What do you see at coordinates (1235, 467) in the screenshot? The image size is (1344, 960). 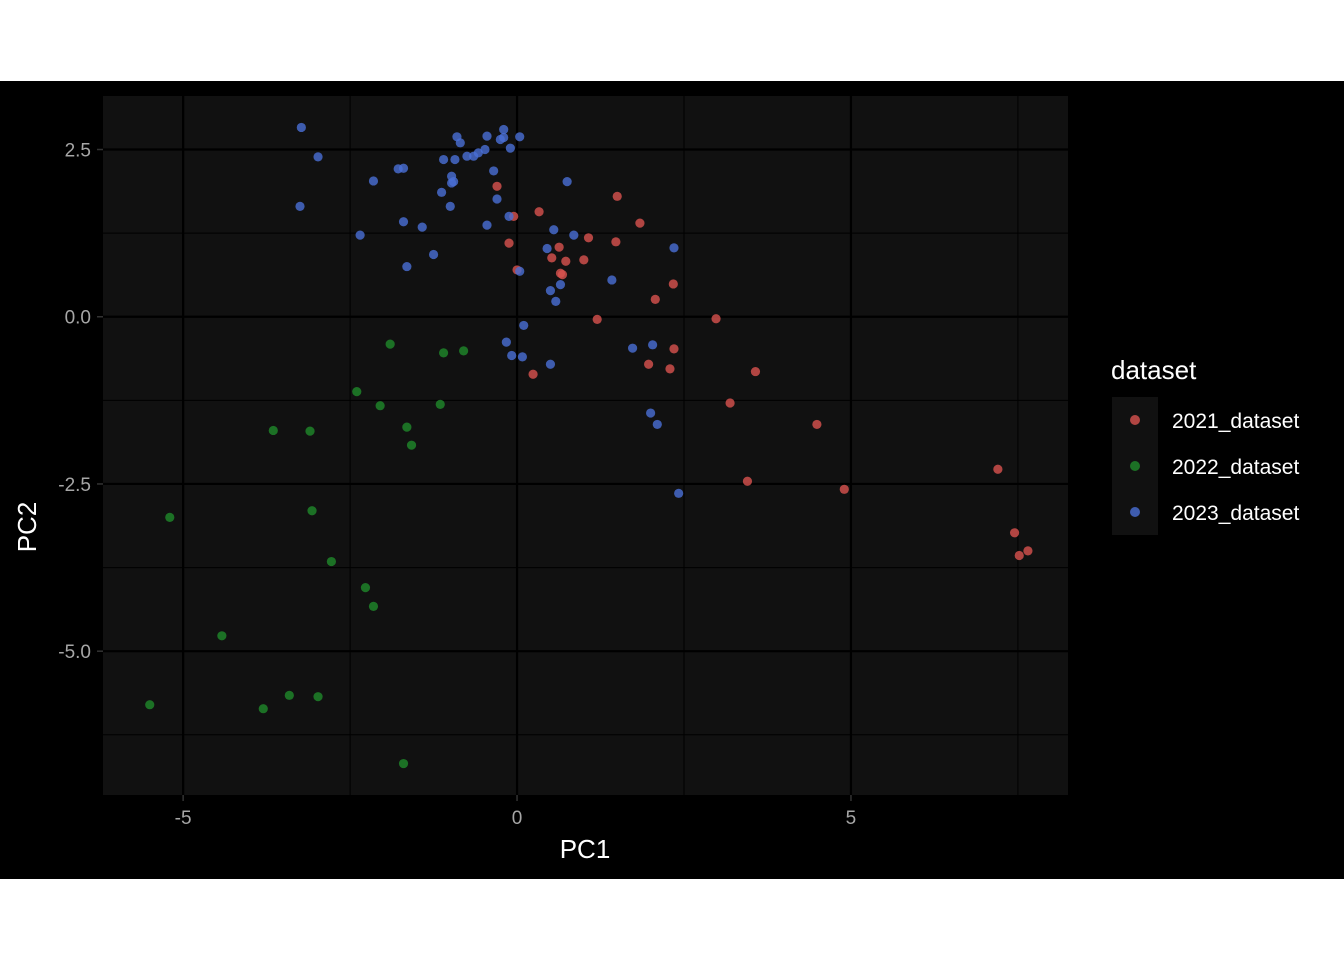 I see `legend-label: 2022_dataset` at bounding box center [1235, 467].